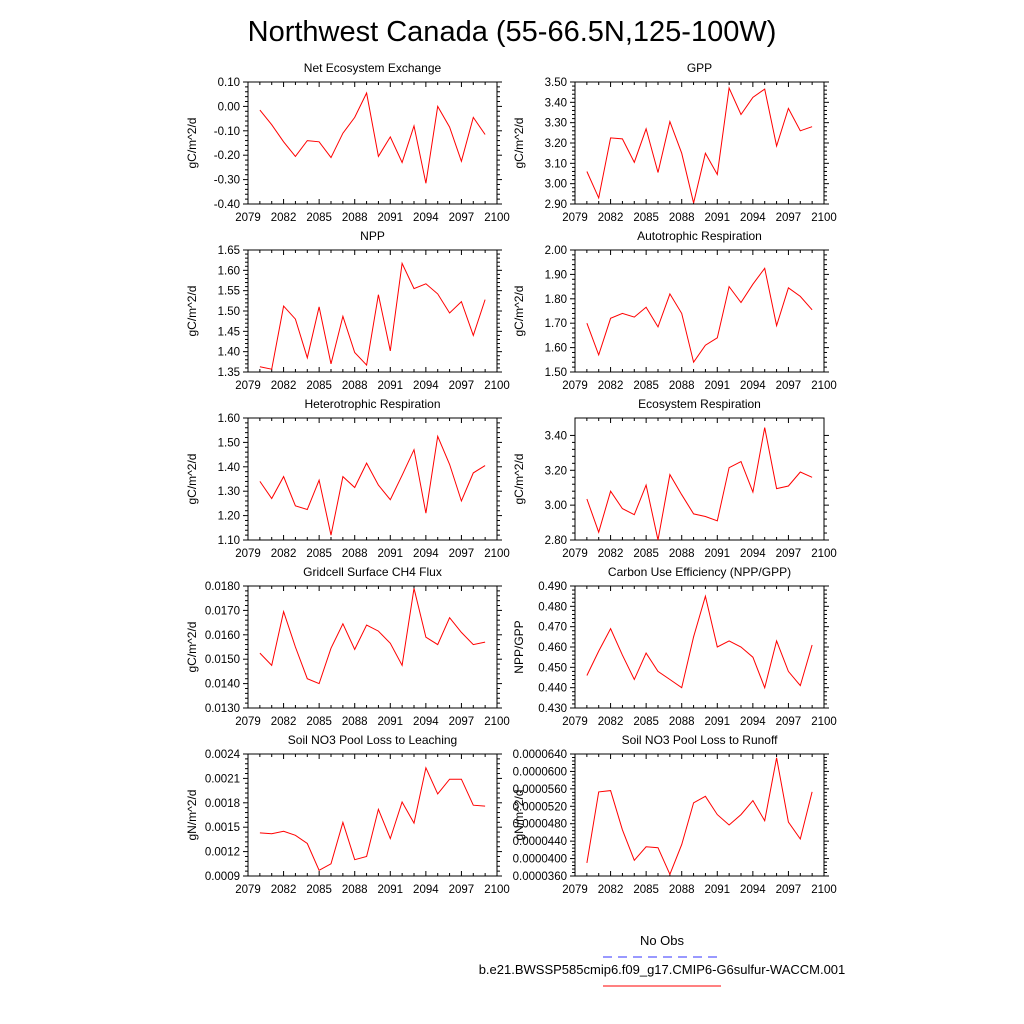  What do you see at coordinates (229, 373) in the screenshot?
I see `y-tick-label: 1.35` at bounding box center [229, 373].